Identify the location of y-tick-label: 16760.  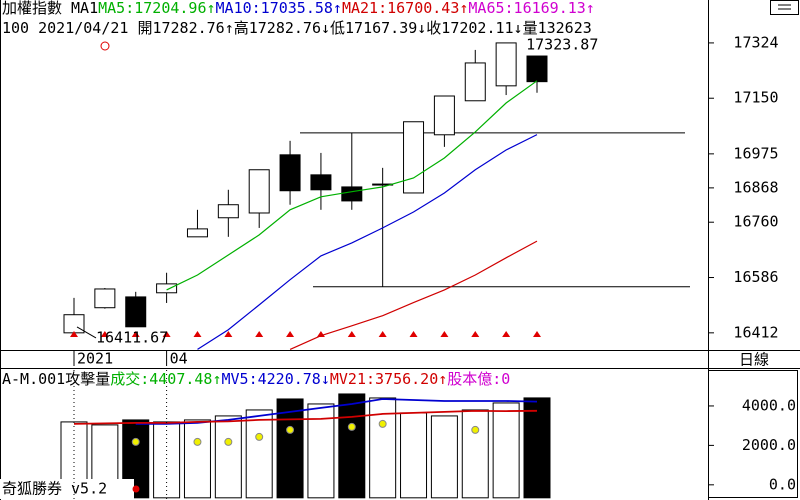
(755, 222).